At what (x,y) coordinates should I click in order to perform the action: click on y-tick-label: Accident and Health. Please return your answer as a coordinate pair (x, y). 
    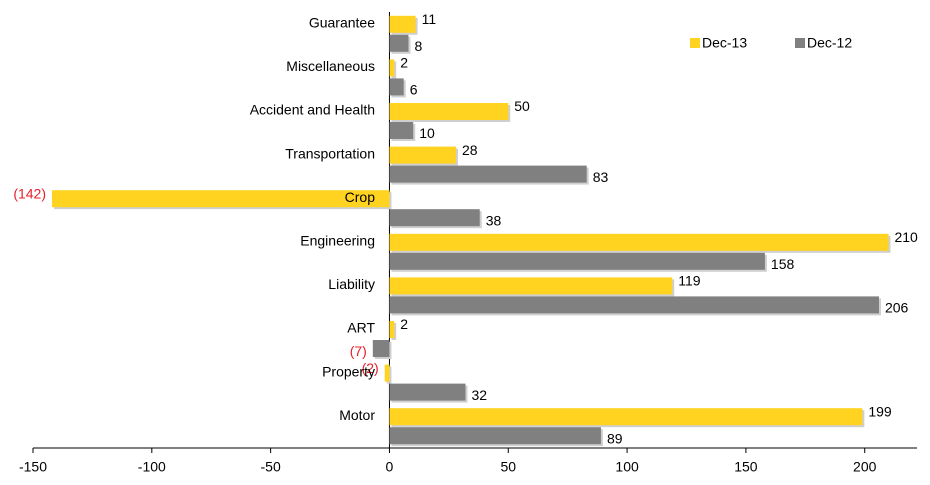
    Looking at the image, I should click on (312, 110).